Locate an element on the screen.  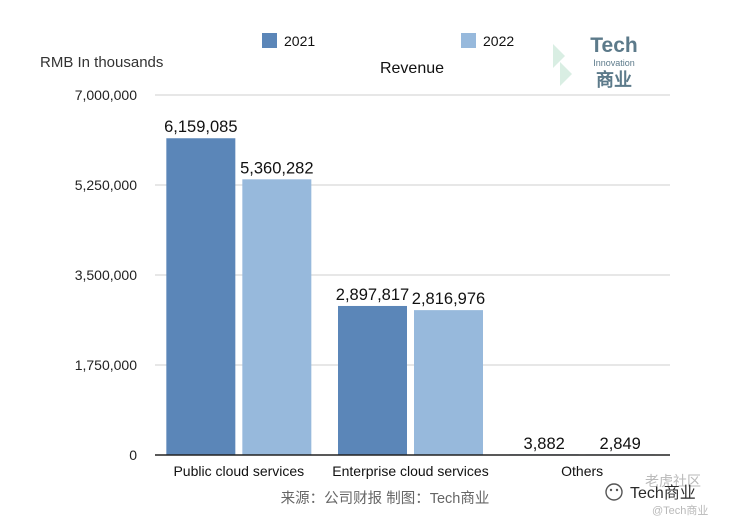
value-label-2021-1: 2,897,817 is located at coordinates (372, 295).